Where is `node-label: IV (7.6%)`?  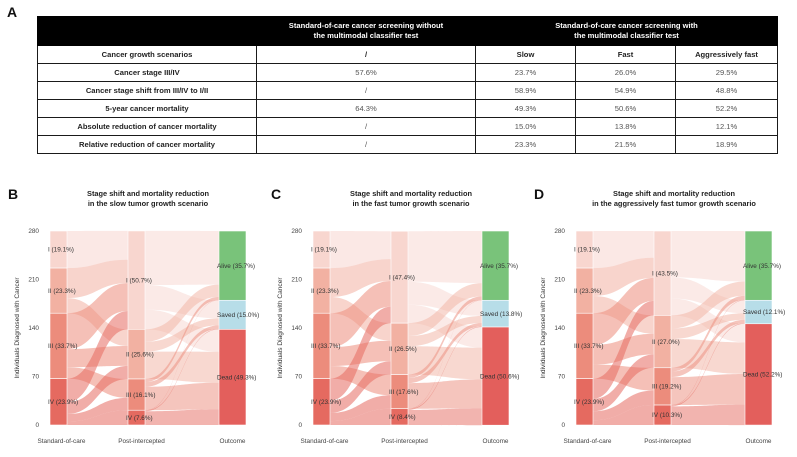 node-label: IV (7.6%) is located at coordinates (139, 418).